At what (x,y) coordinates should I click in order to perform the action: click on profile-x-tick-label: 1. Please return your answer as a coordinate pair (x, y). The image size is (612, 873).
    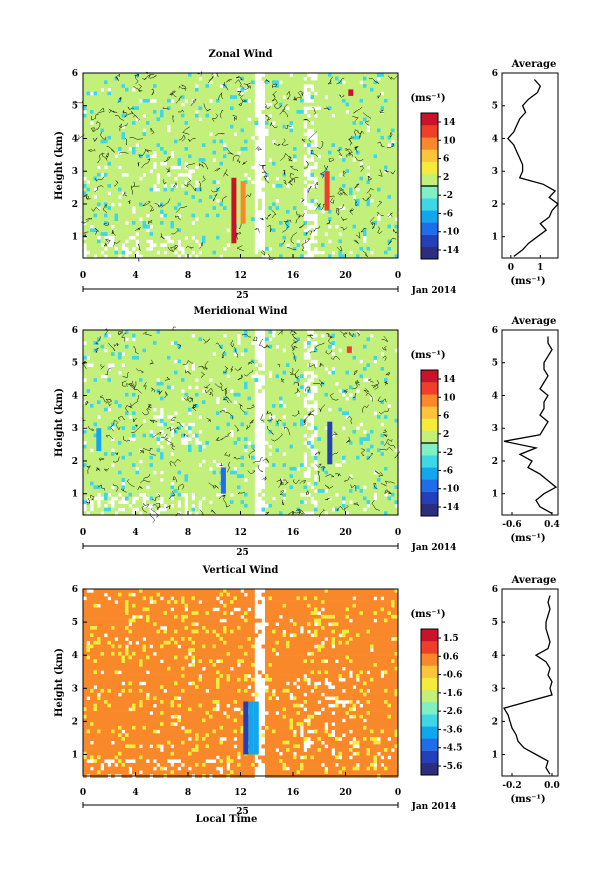
    Looking at the image, I should click on (540, 268).